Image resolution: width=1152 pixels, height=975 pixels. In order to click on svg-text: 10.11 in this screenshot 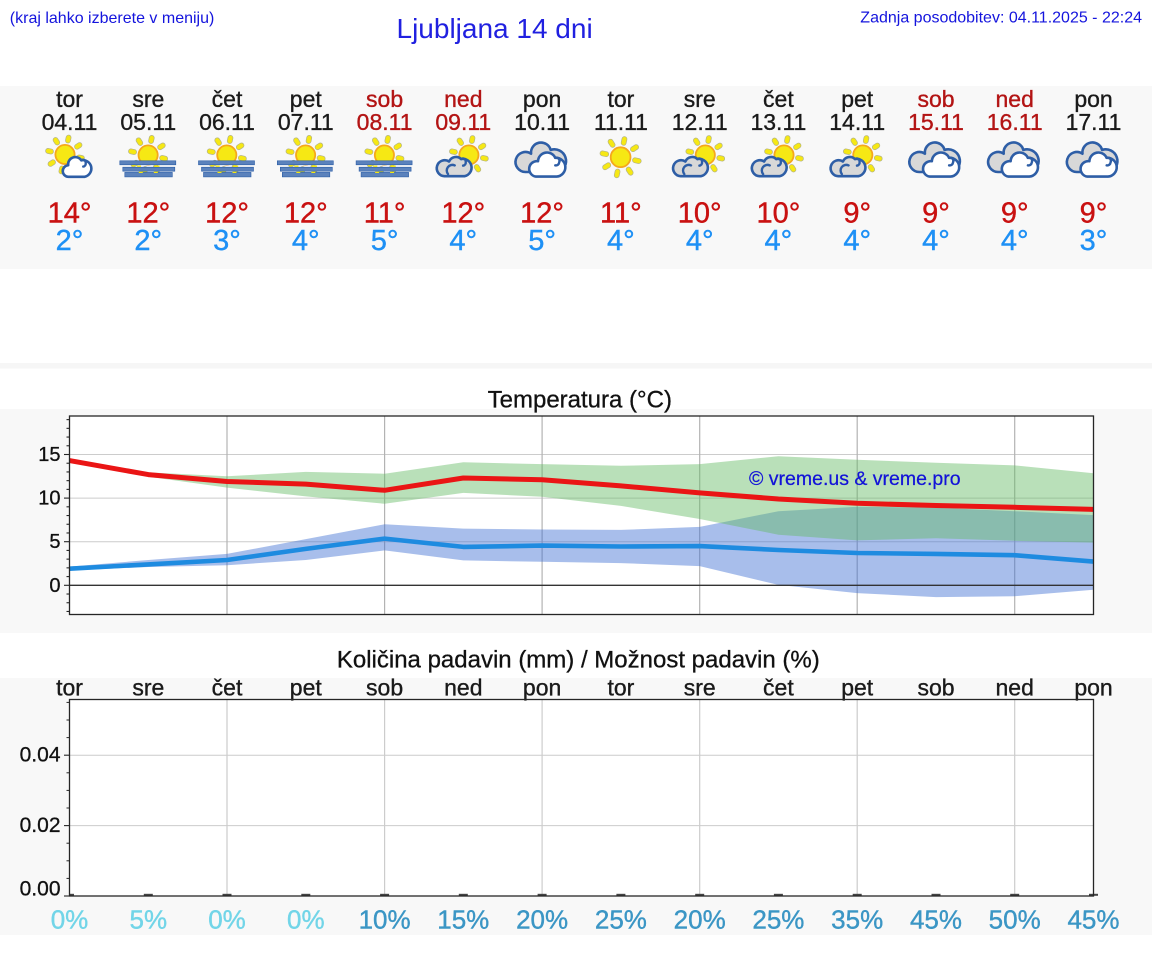, I will do `click(542, 122)`.